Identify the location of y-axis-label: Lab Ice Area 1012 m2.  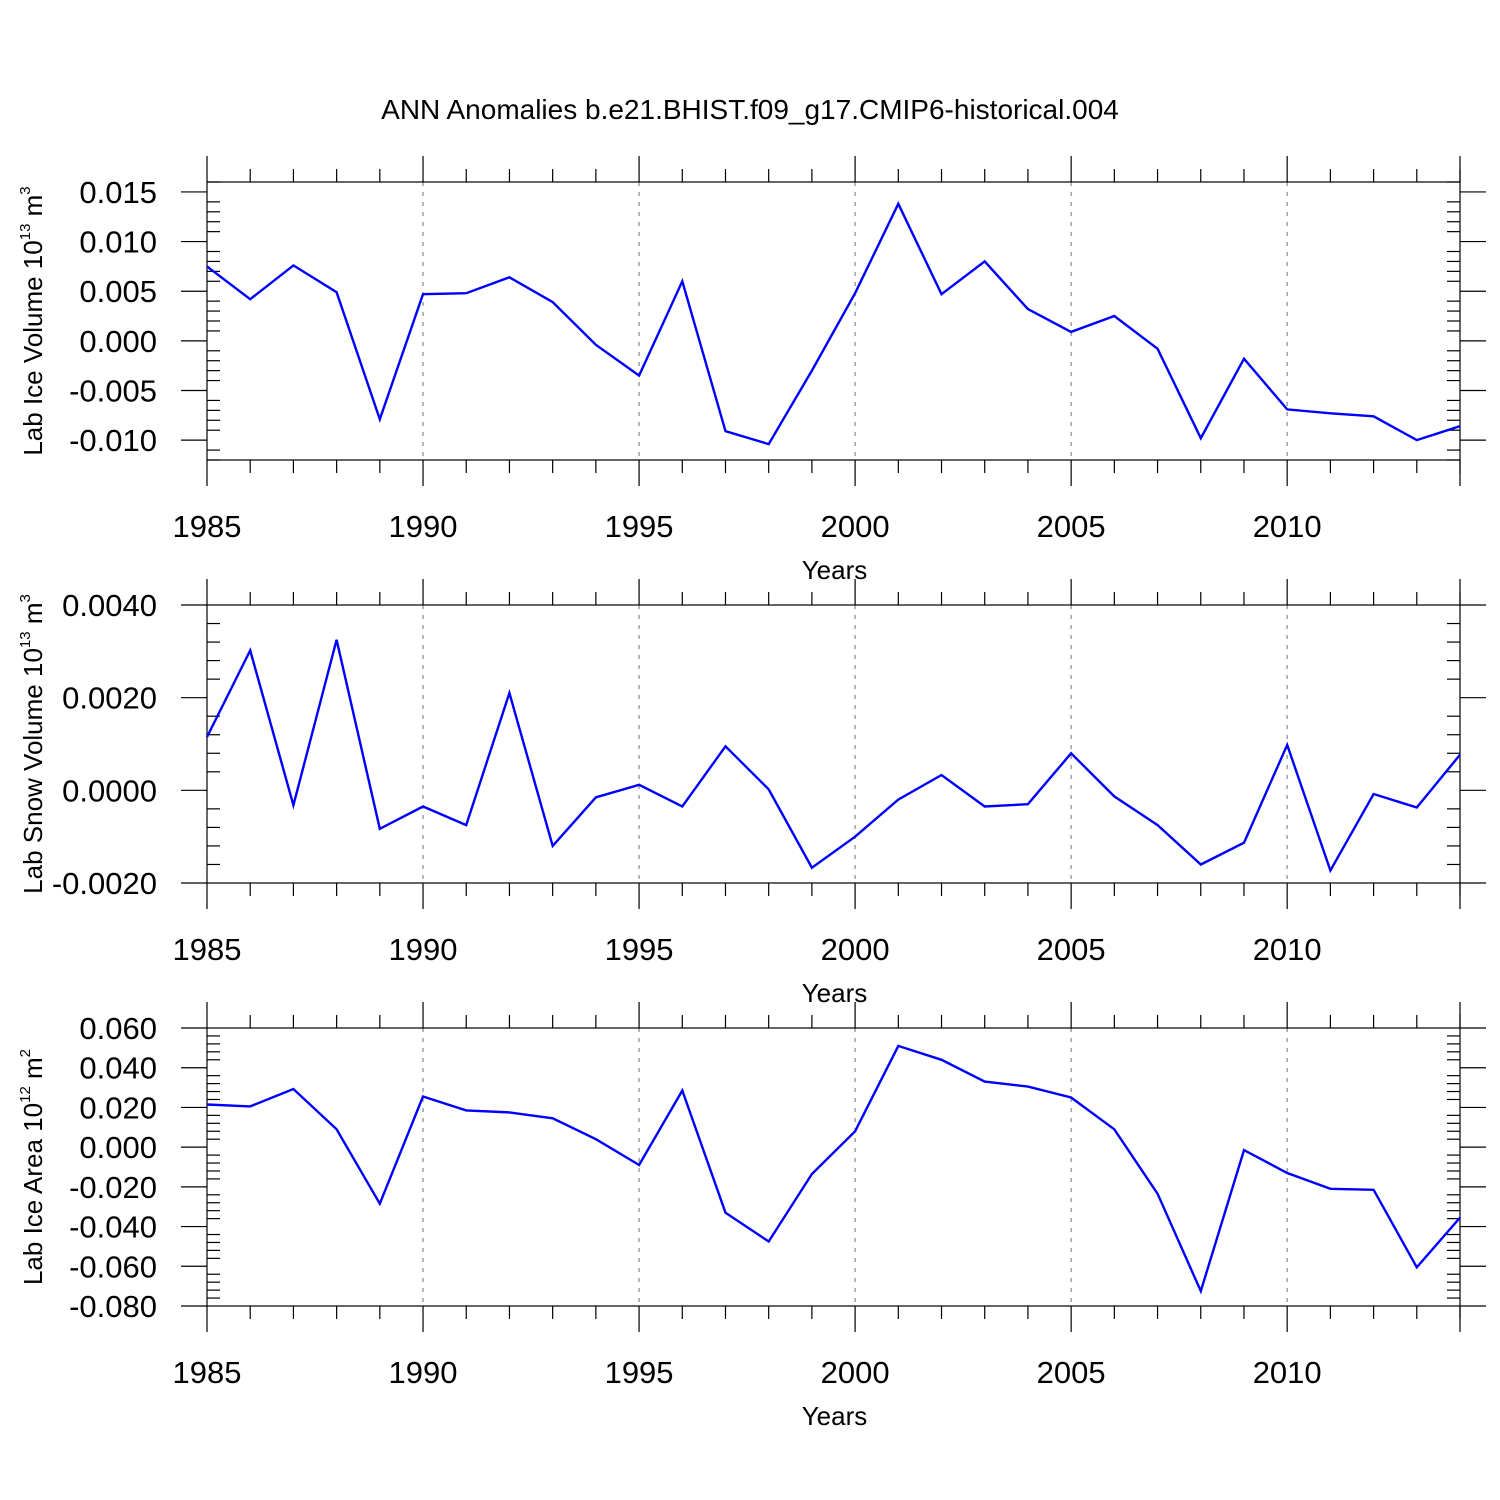
(32, 1167).